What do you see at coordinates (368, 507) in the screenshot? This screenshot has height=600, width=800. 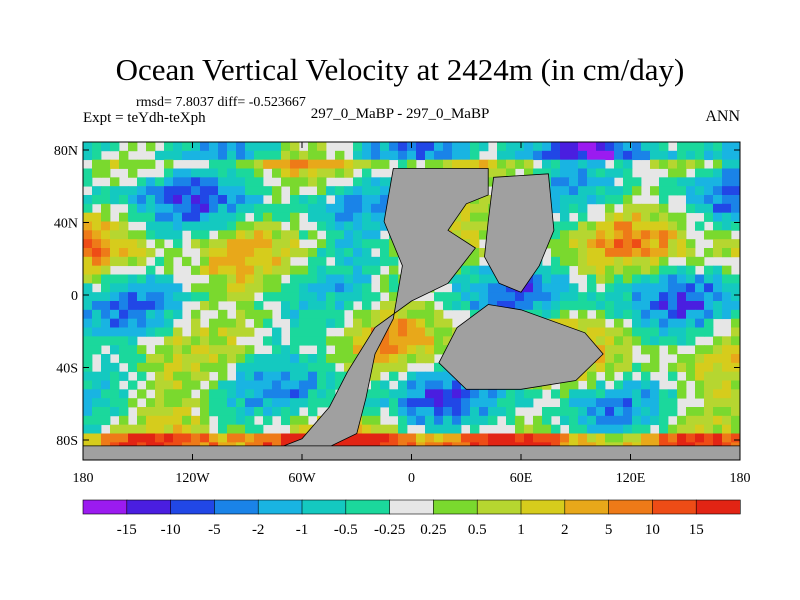 I see `colorbar-swatch` at bounding box center [368, 507].